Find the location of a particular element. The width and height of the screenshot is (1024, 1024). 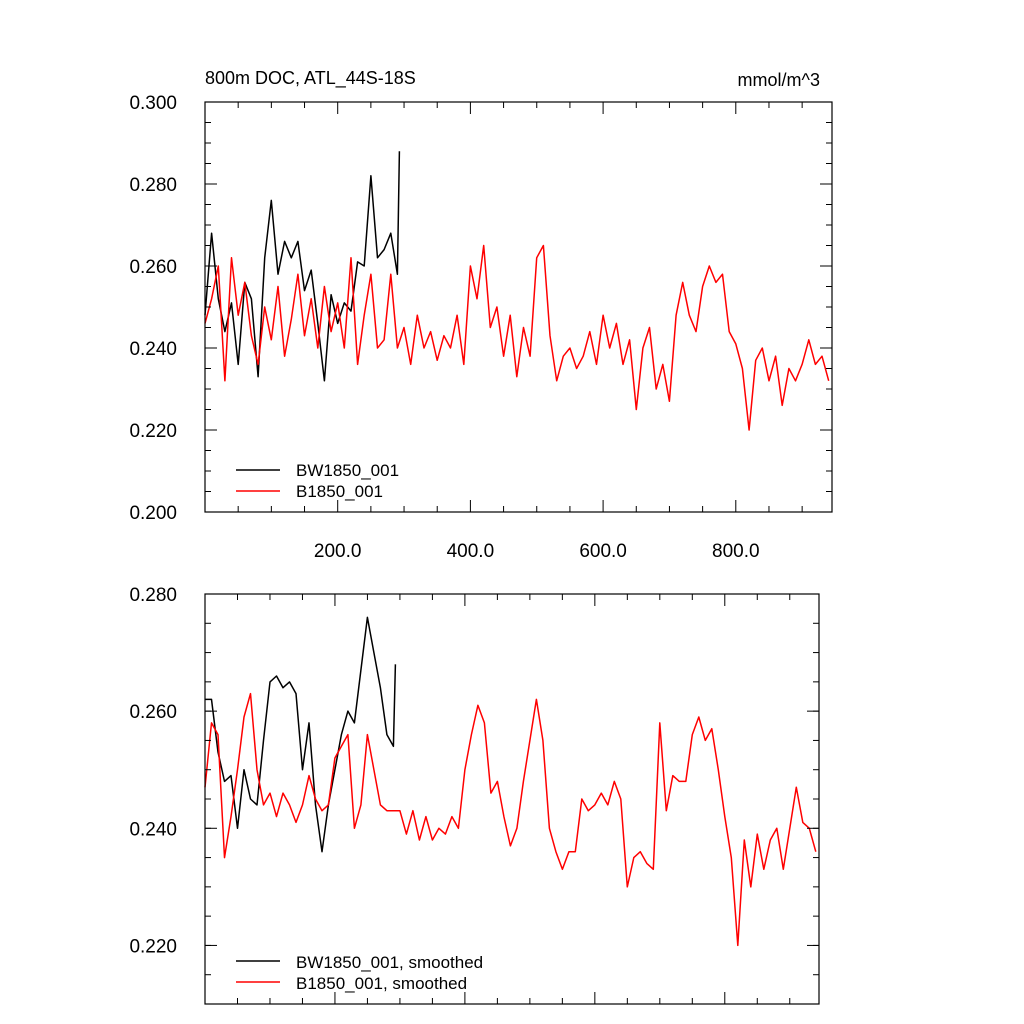

top-y-tick-label: 0.260 is located at coordinates (153, 267).